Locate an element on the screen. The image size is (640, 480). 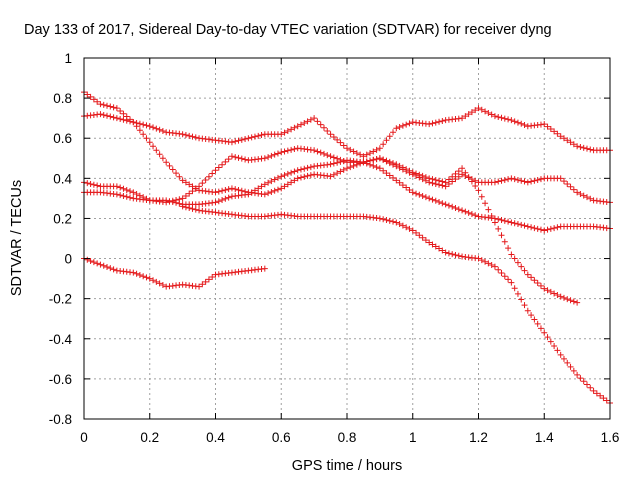
series-satellite-a is located at coordinates (347, 132).